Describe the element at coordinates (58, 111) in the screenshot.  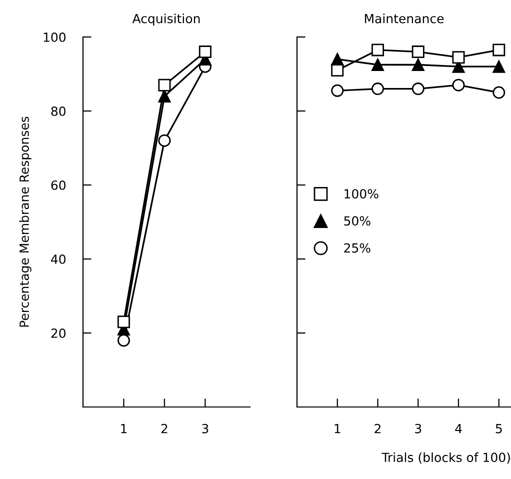
I see `y-tick-label: 80` at that location.